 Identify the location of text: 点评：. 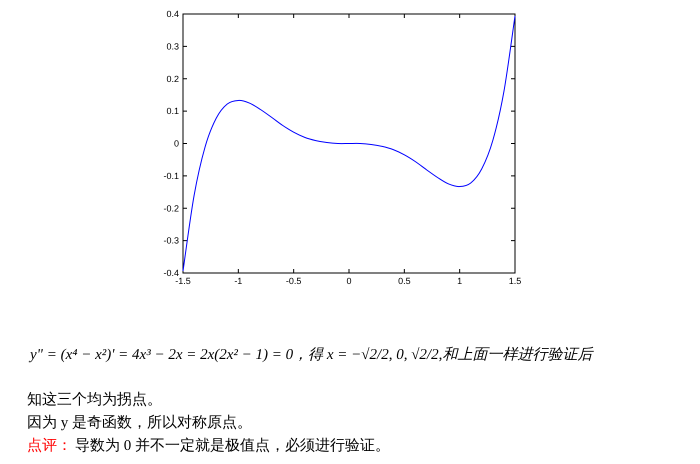
(49, 445).